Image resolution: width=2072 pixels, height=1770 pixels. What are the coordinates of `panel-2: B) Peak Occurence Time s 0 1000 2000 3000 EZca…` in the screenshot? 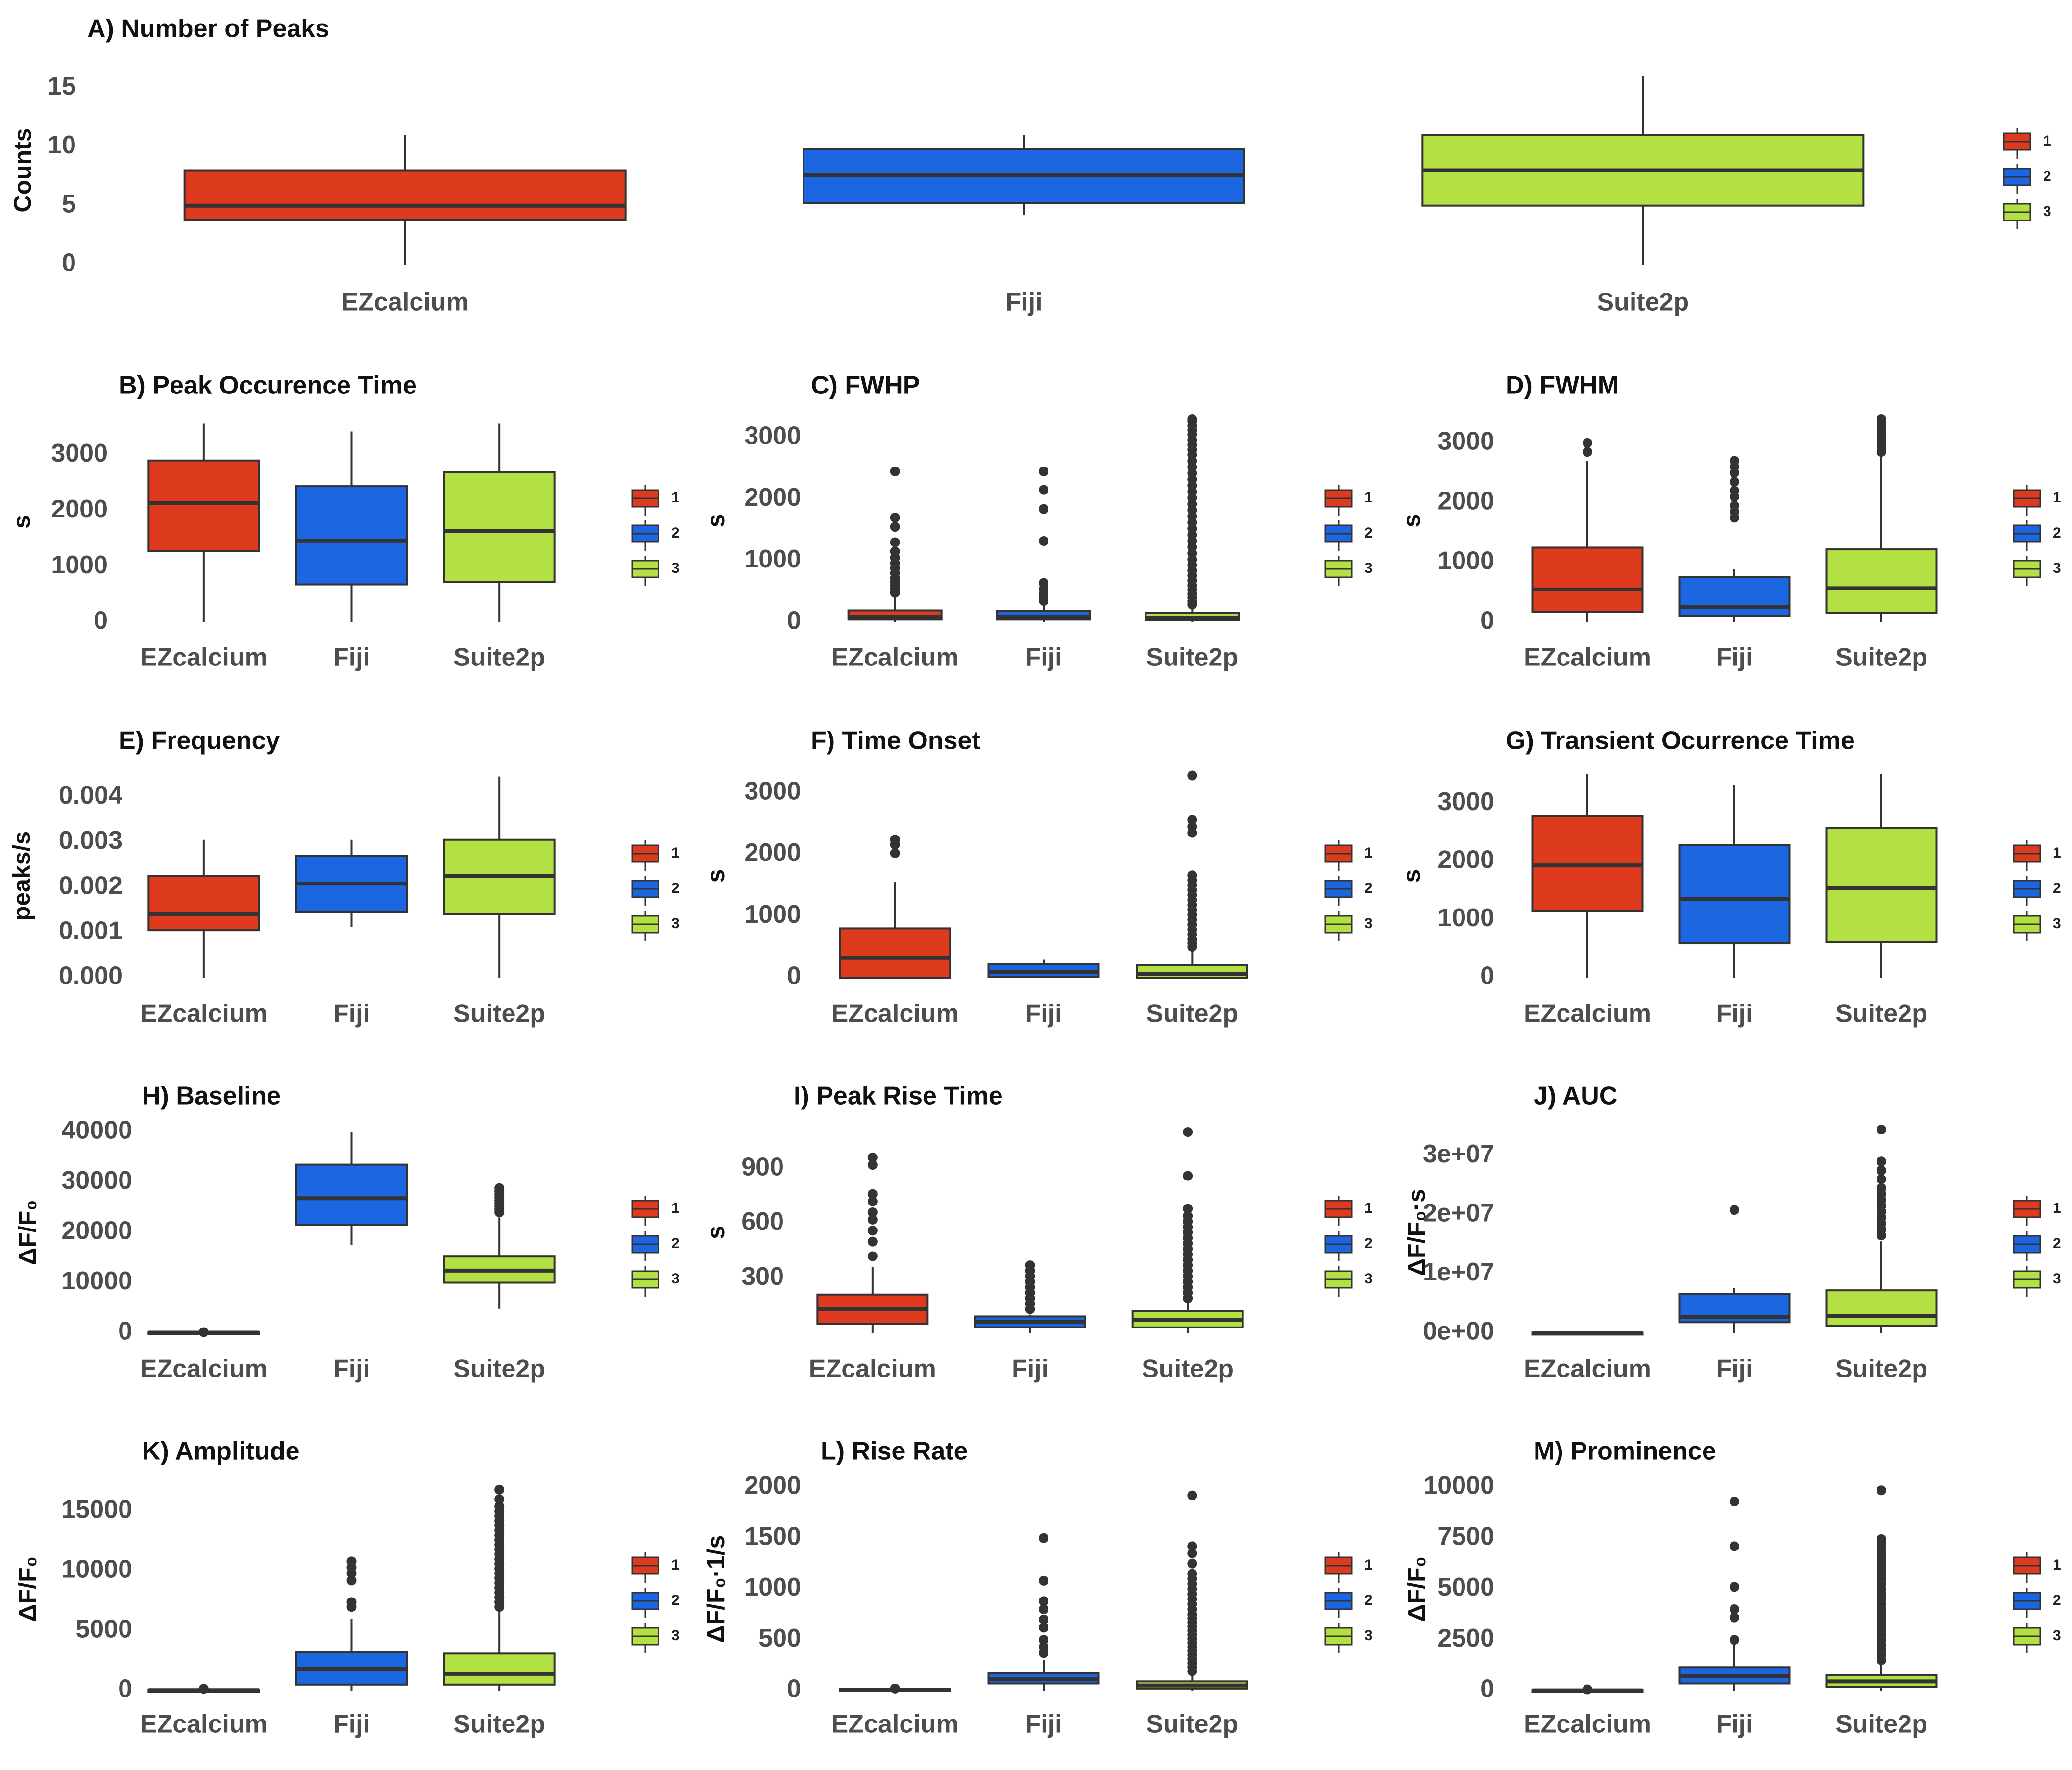 It's located at (343, 521).